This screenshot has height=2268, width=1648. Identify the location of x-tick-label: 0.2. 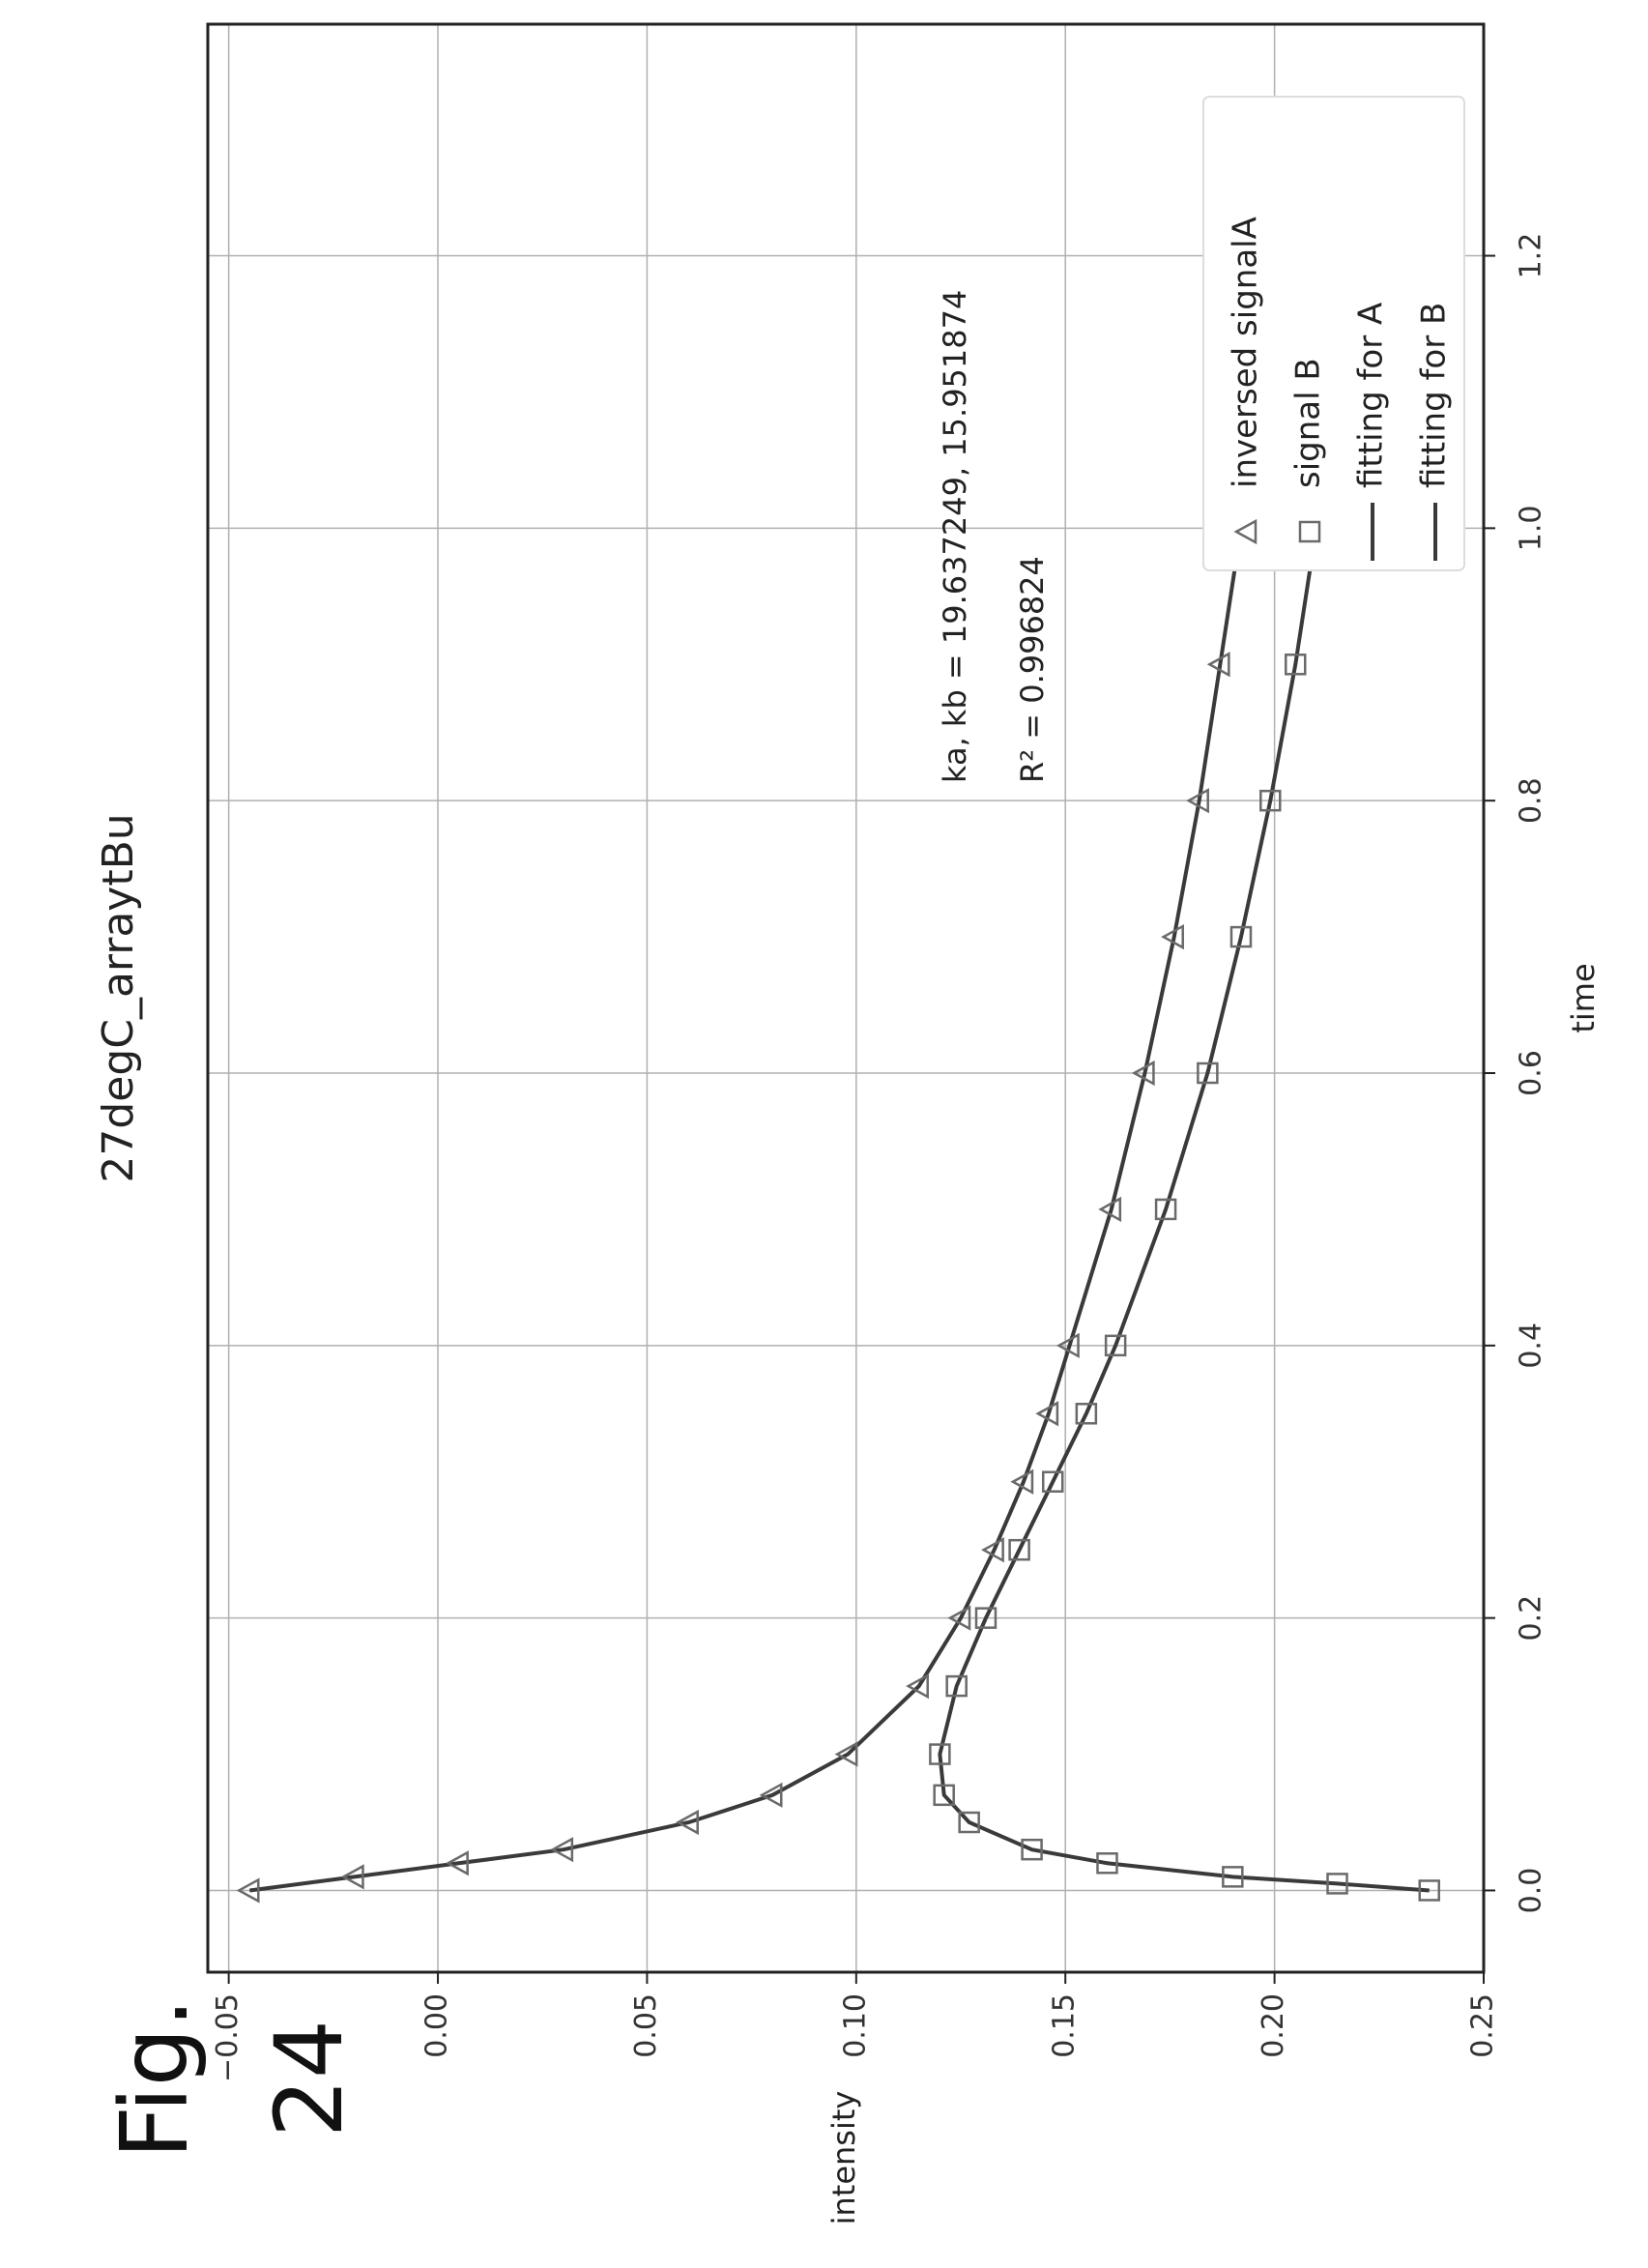
(1531, 1618).